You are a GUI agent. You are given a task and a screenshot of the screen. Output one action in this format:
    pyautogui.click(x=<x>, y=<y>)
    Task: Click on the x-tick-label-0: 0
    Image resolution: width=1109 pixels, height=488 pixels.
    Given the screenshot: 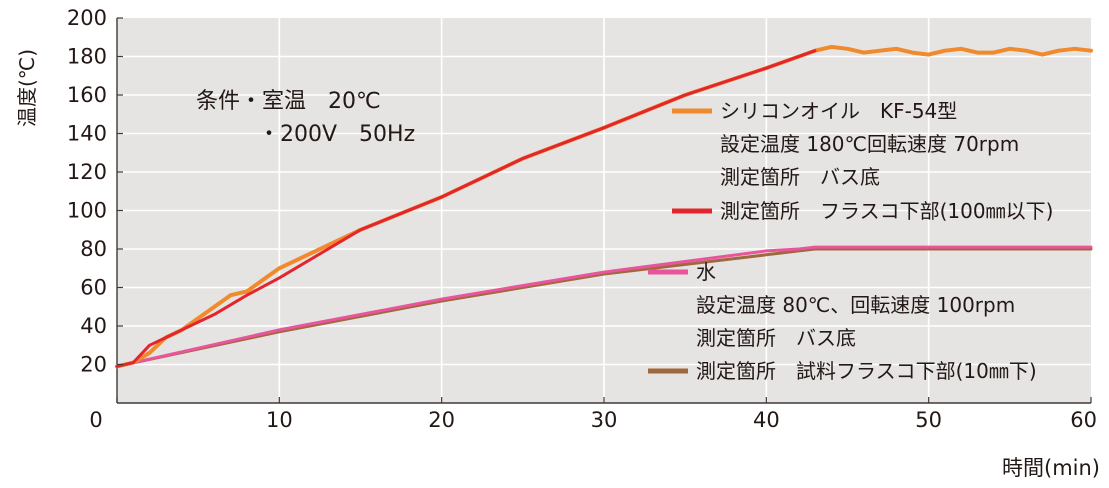 What is the action you would take?
    pyautogui.click(x=95, y=420)
    